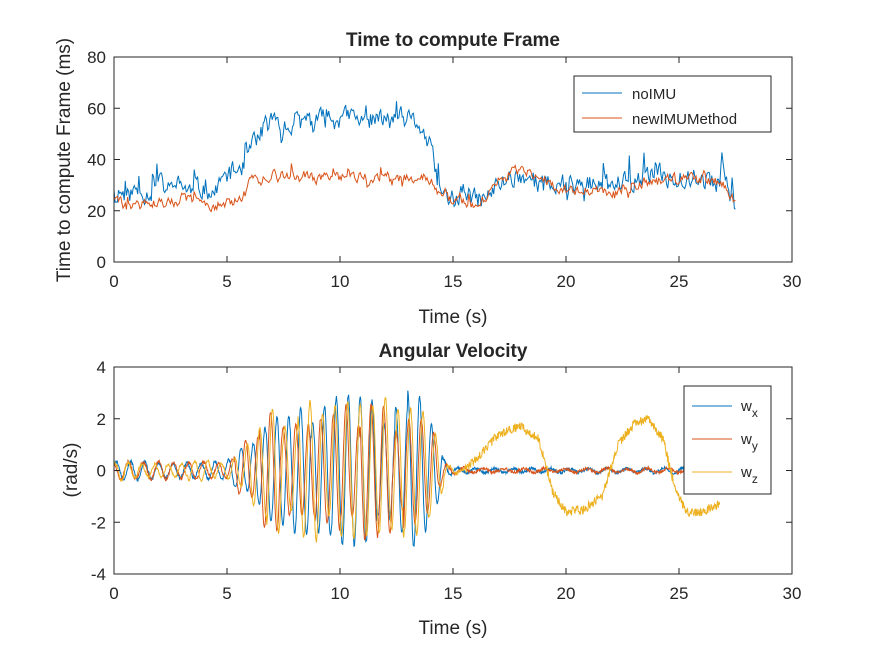  What do you see at coordinates (684, 119) in the screenshot?
I see `legend-label: newIMUMethod` at bounding box center [684, 119].